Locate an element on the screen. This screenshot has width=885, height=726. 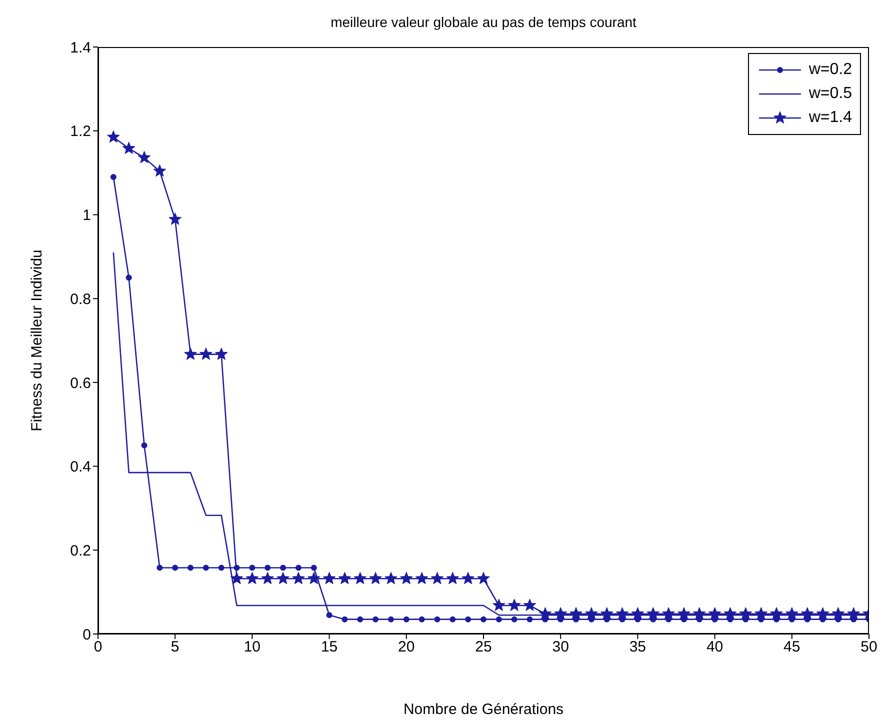
x-axis-title: Nombre de Générations is located at coordinates (483, 709).